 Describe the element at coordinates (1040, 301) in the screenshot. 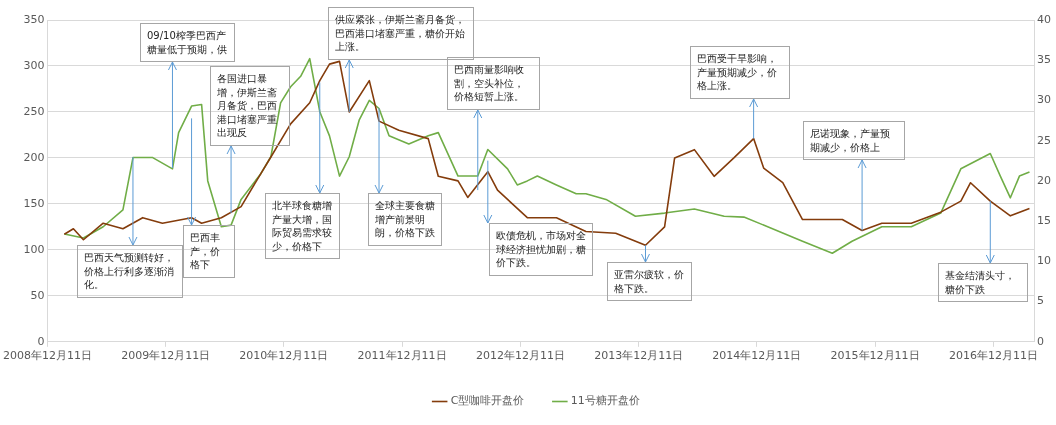

I see `y2-tick-label: 5` at that location.